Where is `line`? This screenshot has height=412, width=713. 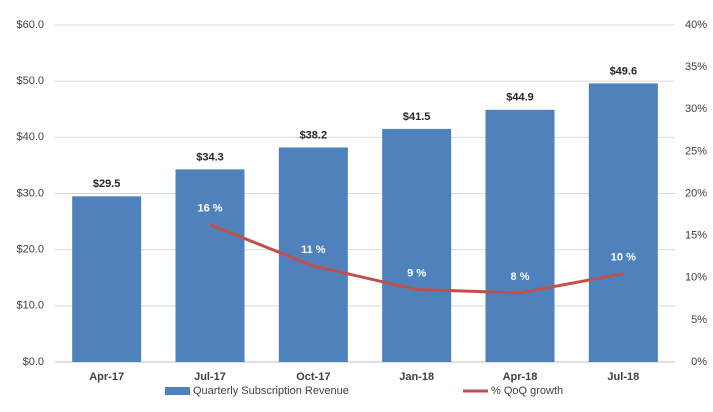
line is located at coordinates (416, 259).